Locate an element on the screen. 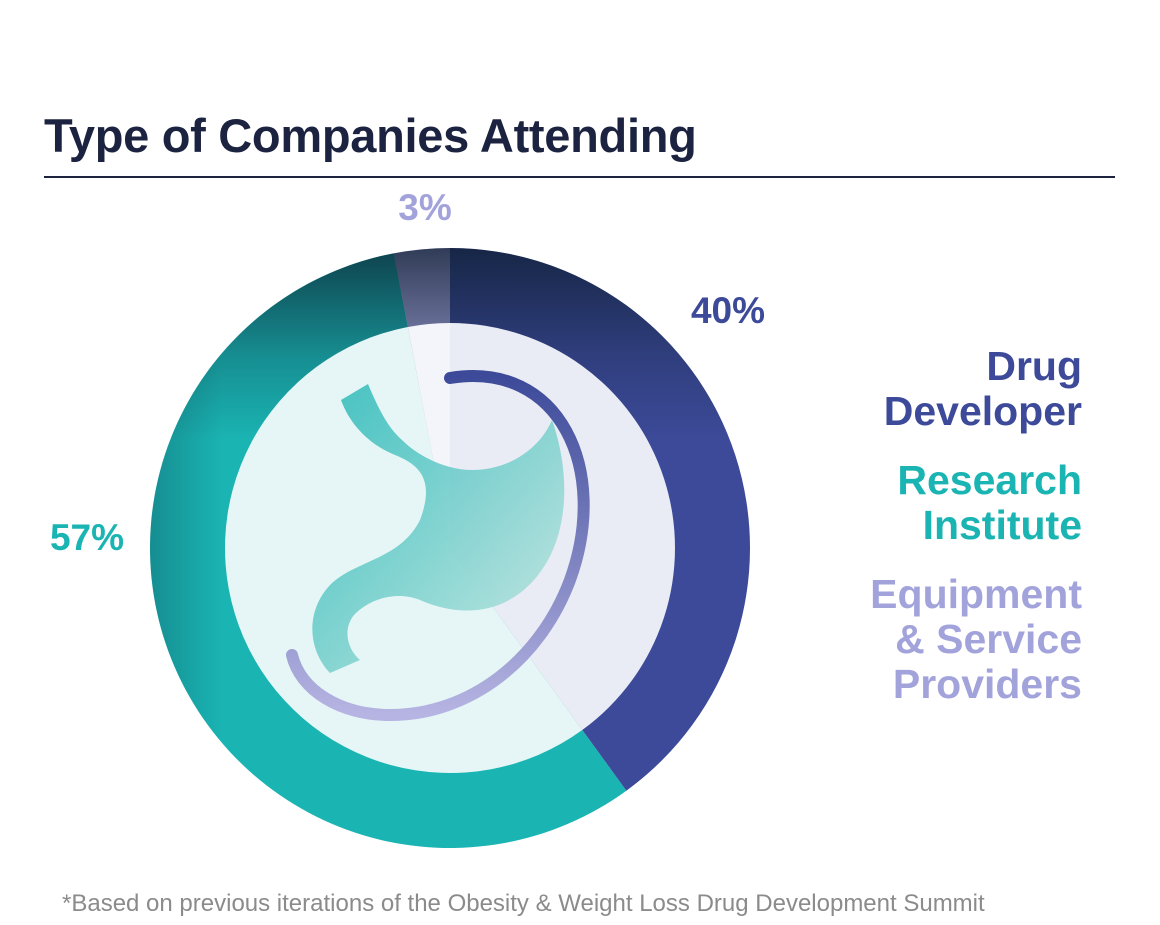 The height and width of the screenshot is (925, 1160). data-label-2: 3% is located at coordinates (424, 207).